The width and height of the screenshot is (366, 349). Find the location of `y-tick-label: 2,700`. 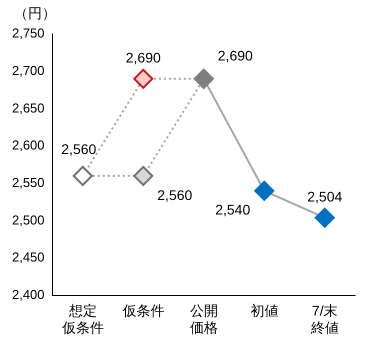

y-tick-label: 2,700 is located at coordinates (28, 70).